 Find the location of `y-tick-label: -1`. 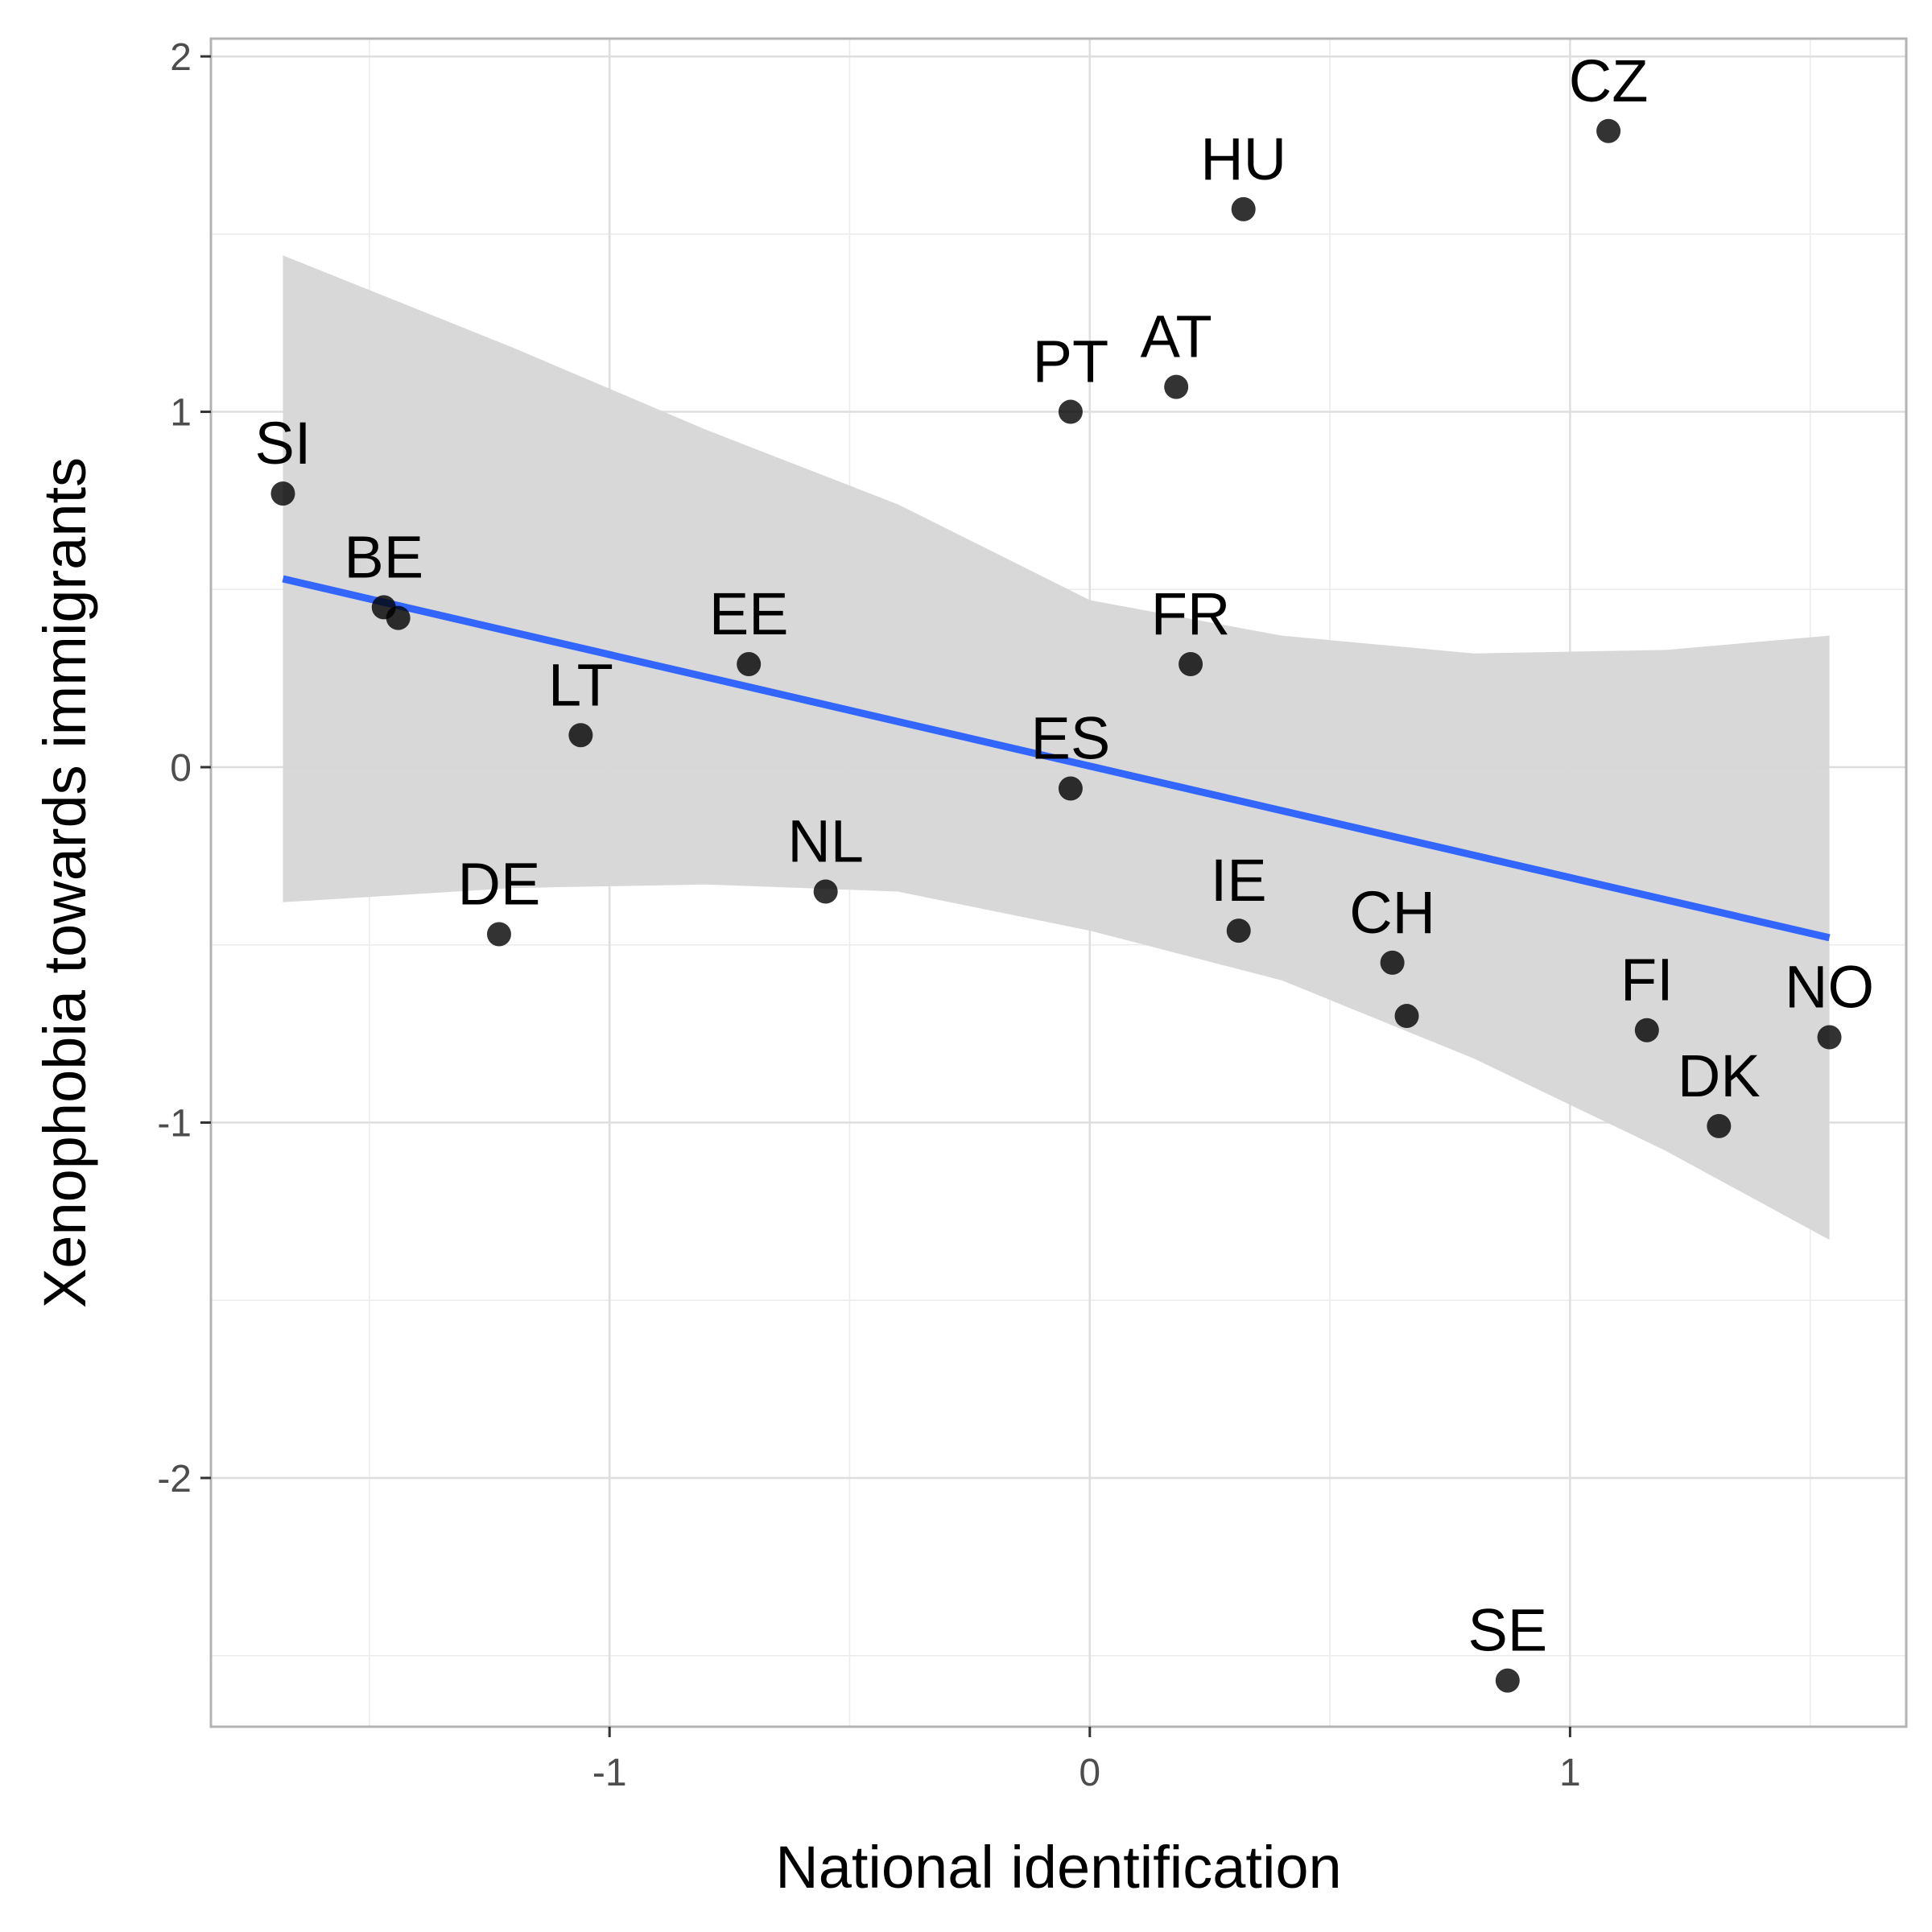

y-tick-label: -1 is located at coordinates (174, 1123).